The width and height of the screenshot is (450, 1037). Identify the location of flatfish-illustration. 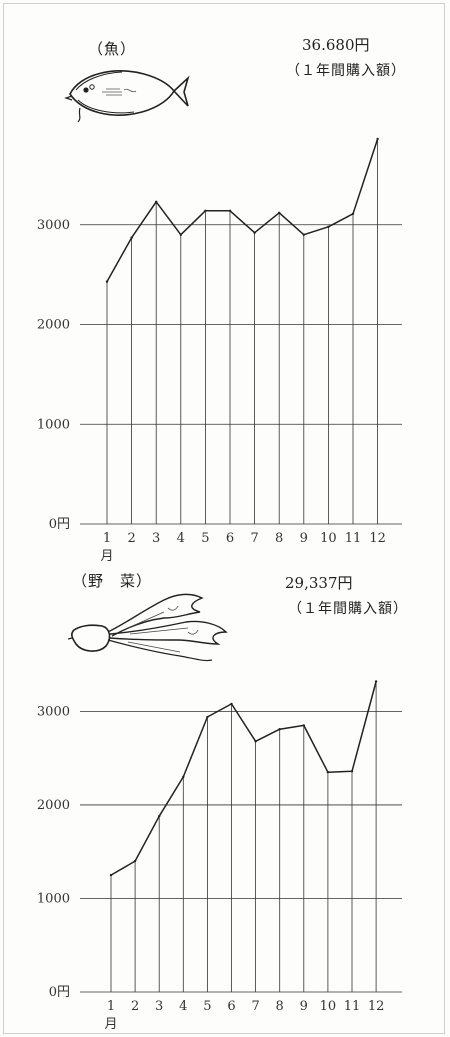
(127, 96).